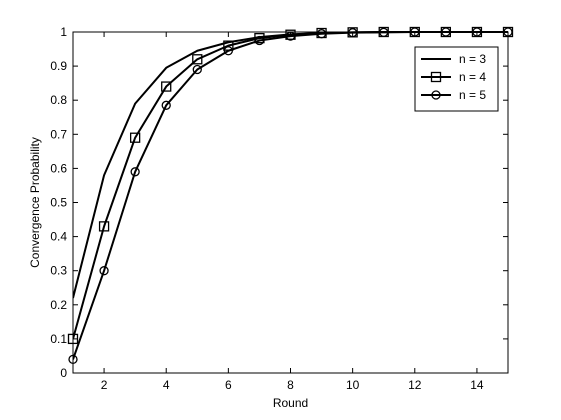 The width and height of the screenshot is (561, 420). What do you see at coordinates (290, 403) in the screenshot?
I see `x-axis-label: Round` at bounding box center [290, 403].